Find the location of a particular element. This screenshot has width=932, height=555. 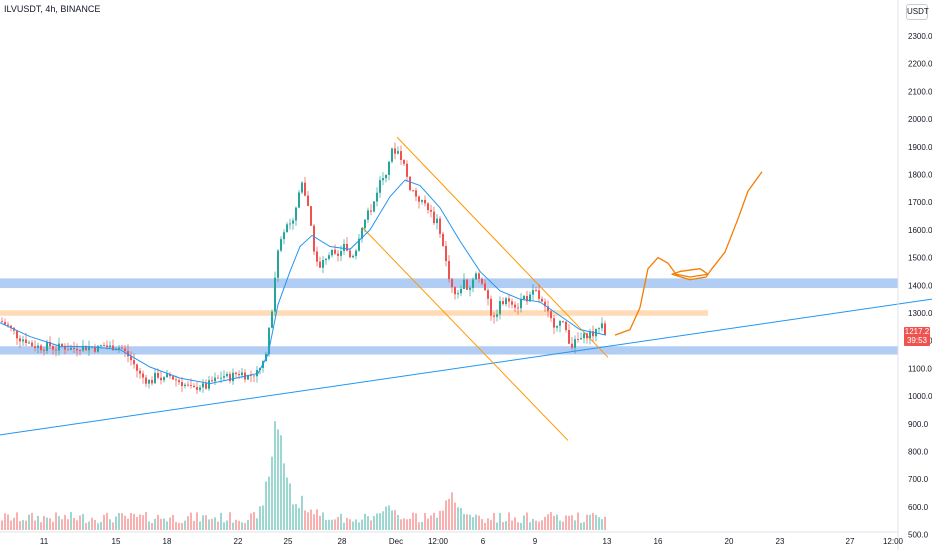

time-tick-label: 23 is located at coordinates (780, 541).